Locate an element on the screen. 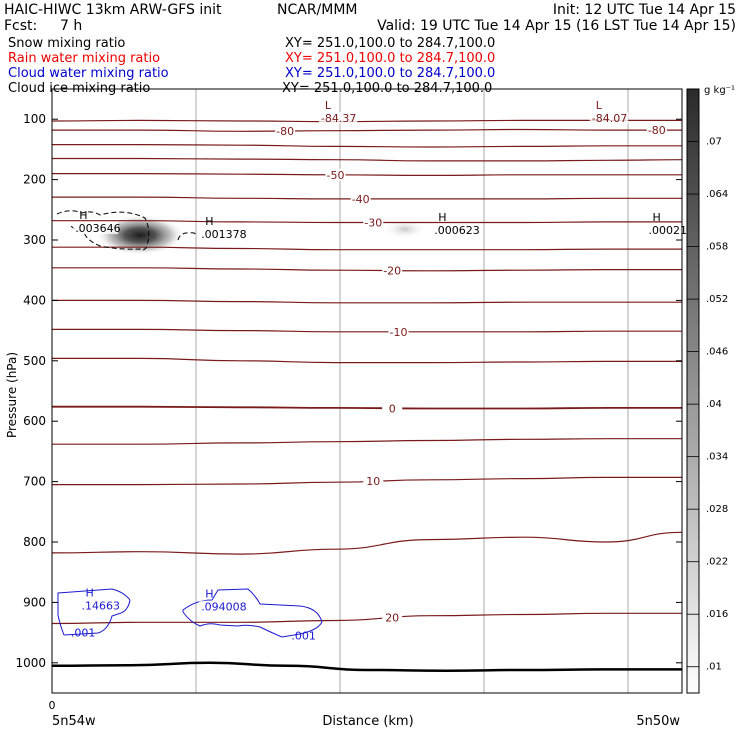 The width and height of the screenshot is (740, 740). colorbar-tick-label-4: .034 is located at coordinates (717, 457).